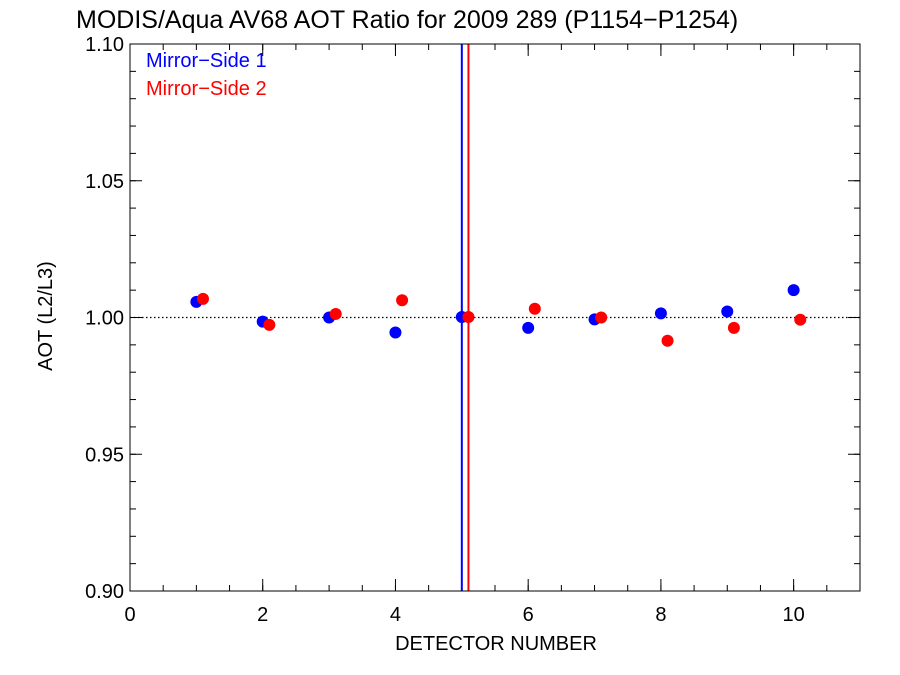 Image resolution: width=900 pixels, height=675 pixels. I want to click on legend-mirror-side-2: Mirror−Side 2, so click(206, 89).